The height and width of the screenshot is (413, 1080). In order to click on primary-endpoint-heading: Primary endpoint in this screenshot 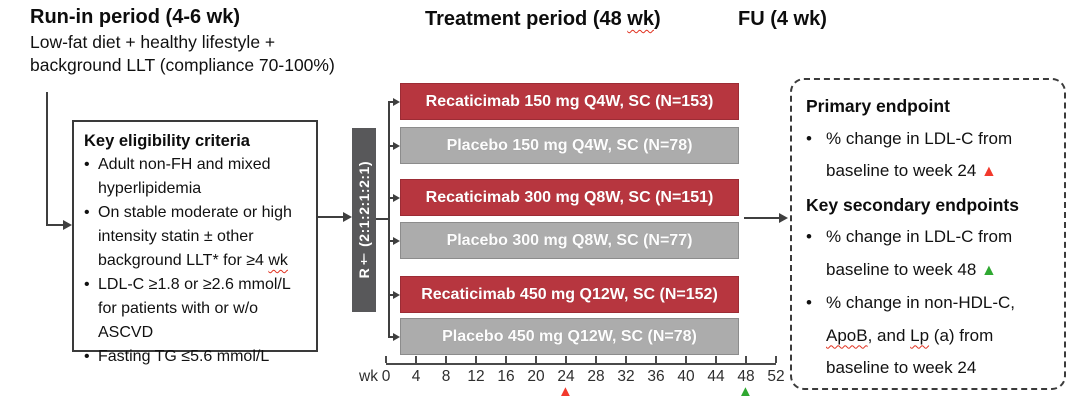, I will do `click(878, 106)`.